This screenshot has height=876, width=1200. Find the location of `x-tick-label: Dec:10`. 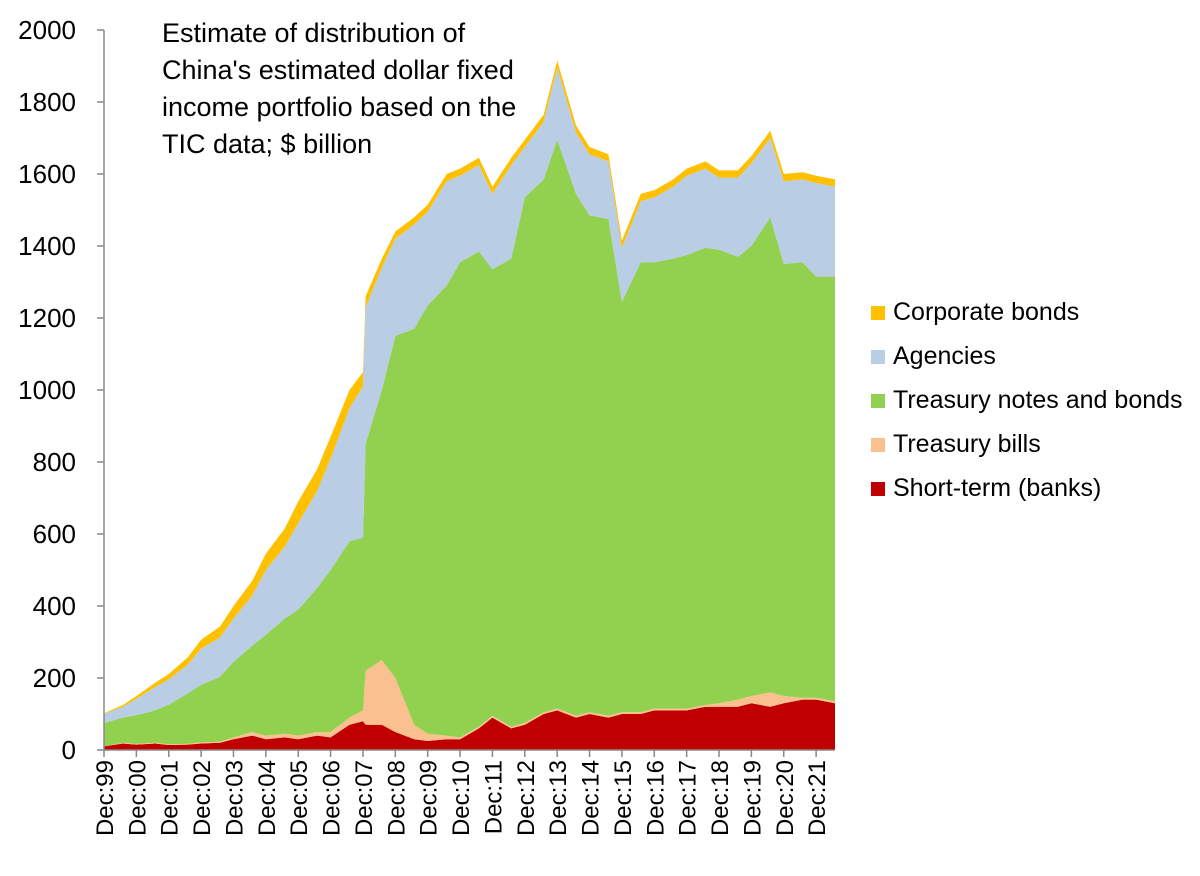

x-tick-label: Dec:10 is located at coordinates (461, 798).